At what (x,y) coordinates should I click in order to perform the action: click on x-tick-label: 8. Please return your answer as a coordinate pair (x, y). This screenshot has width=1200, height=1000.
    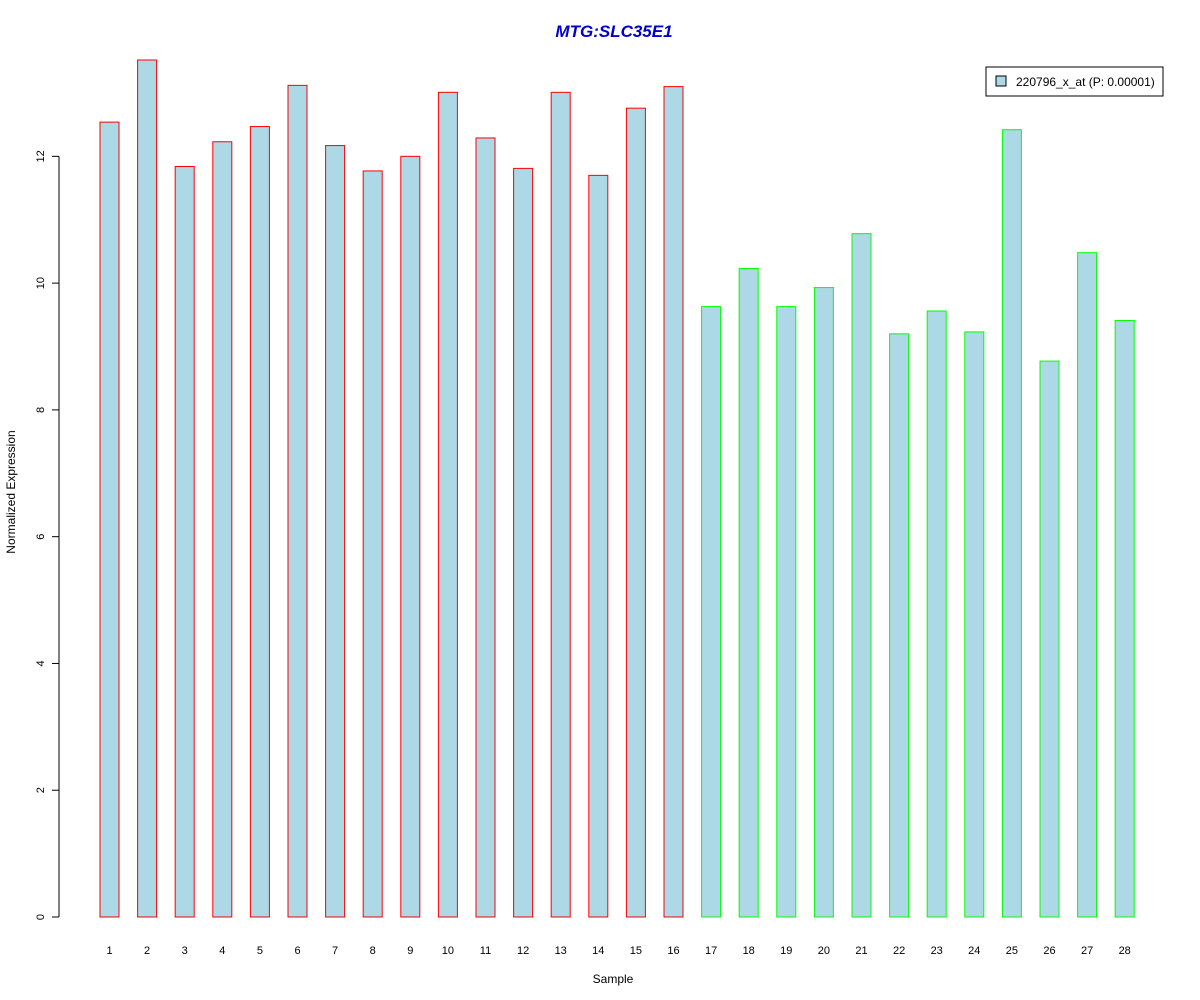
    Looking at the image, I should click on (373, 951).